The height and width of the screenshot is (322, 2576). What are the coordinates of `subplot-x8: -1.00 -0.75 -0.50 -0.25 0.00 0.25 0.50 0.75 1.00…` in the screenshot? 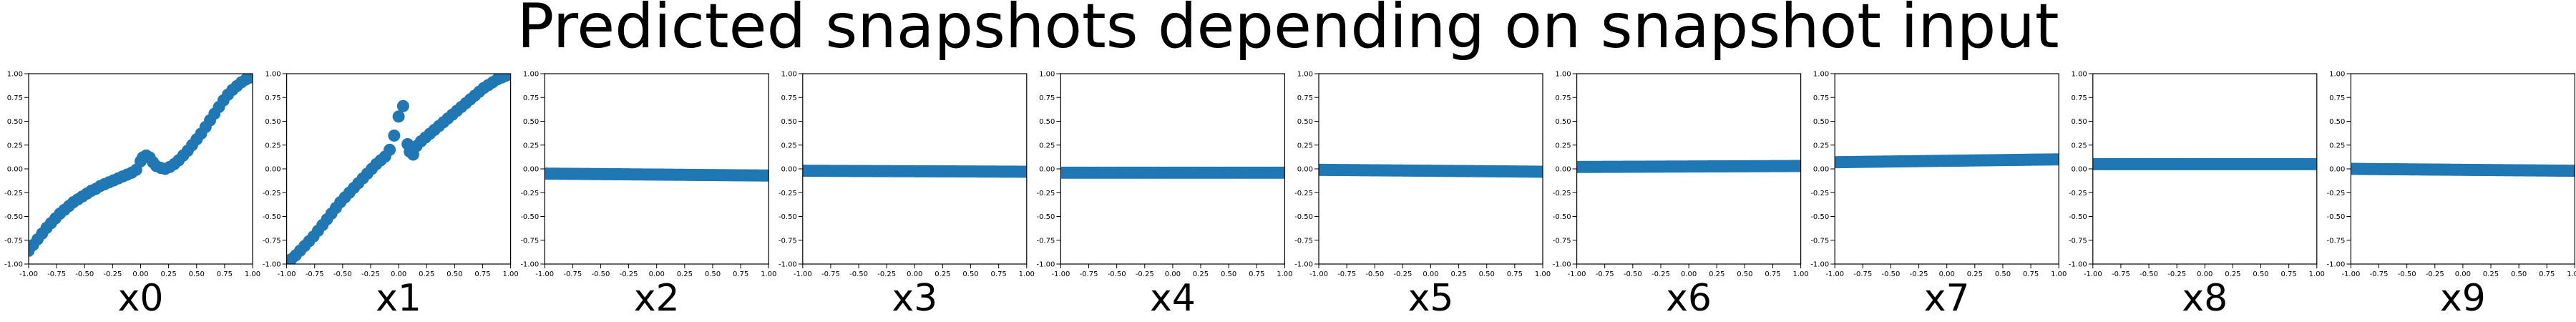 It's located at (2197, 196).